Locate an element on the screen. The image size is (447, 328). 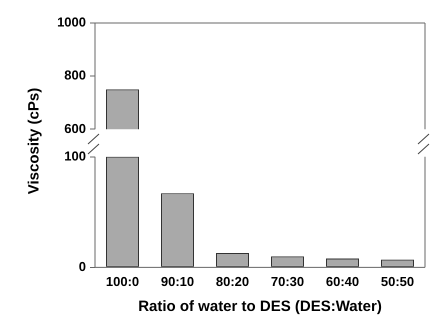
x-tick-label: 50:50 is located at coordinates (397, 281).